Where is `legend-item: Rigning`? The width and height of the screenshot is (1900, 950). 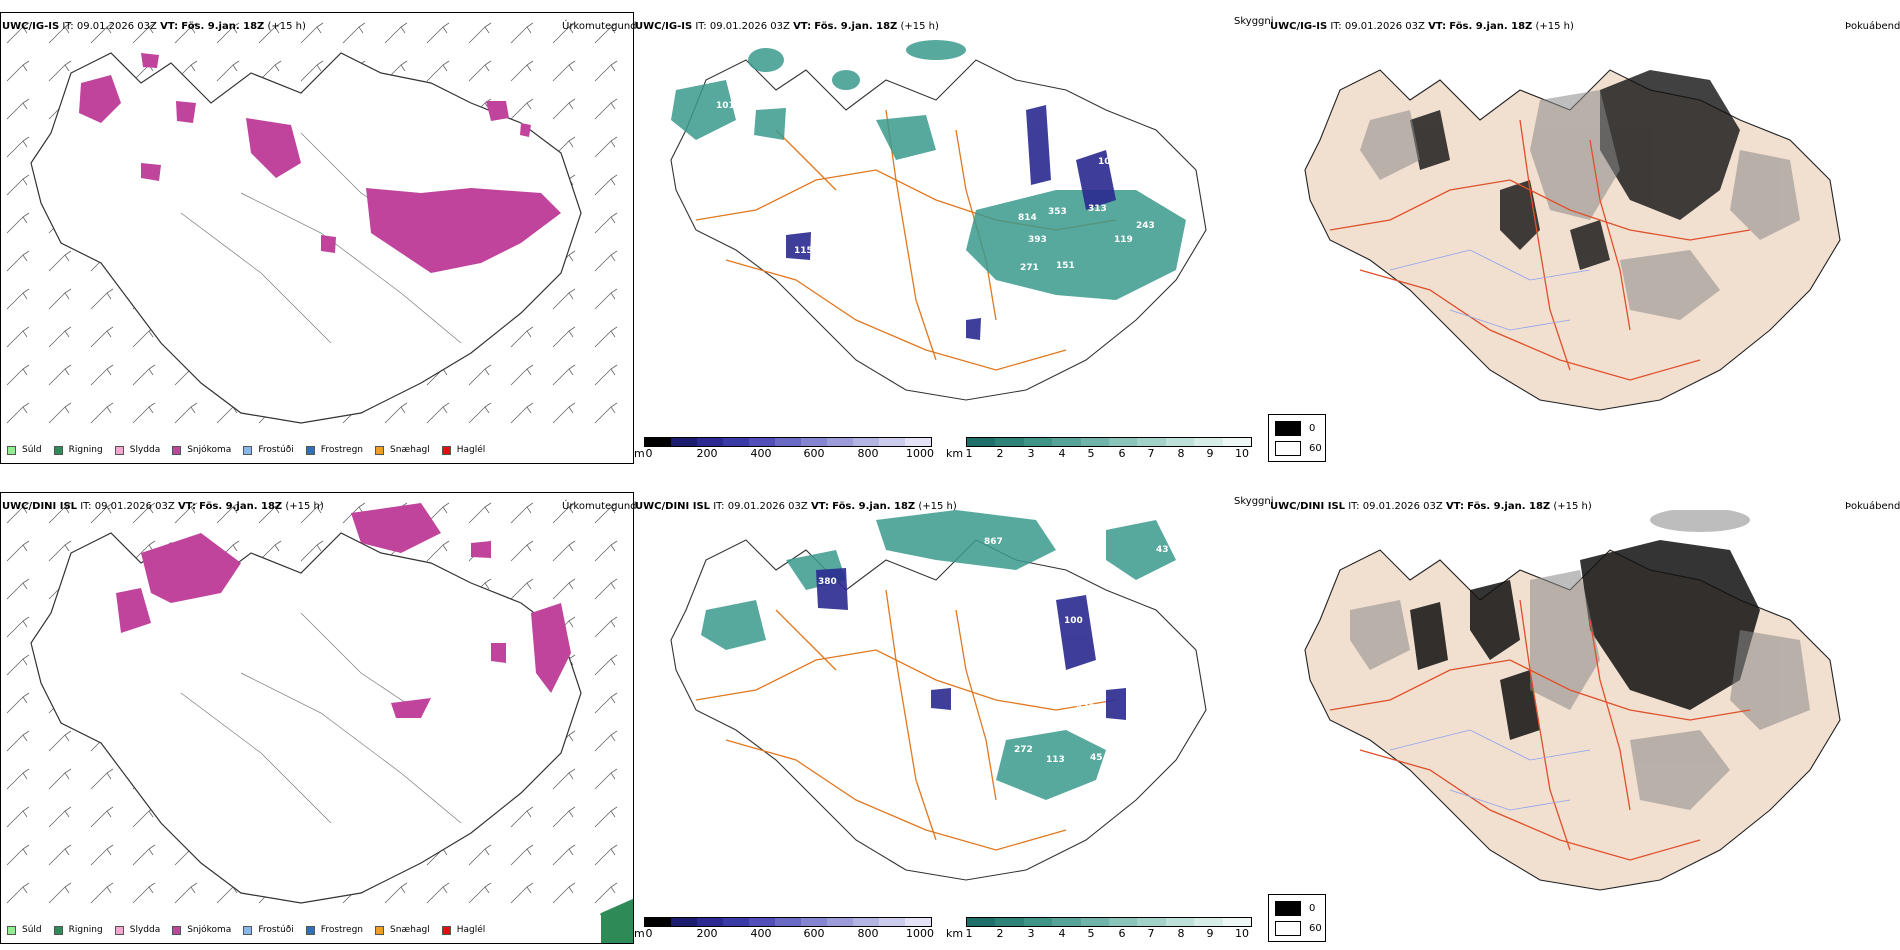
legend-item: Rigning is located at coordinates (78, 930).